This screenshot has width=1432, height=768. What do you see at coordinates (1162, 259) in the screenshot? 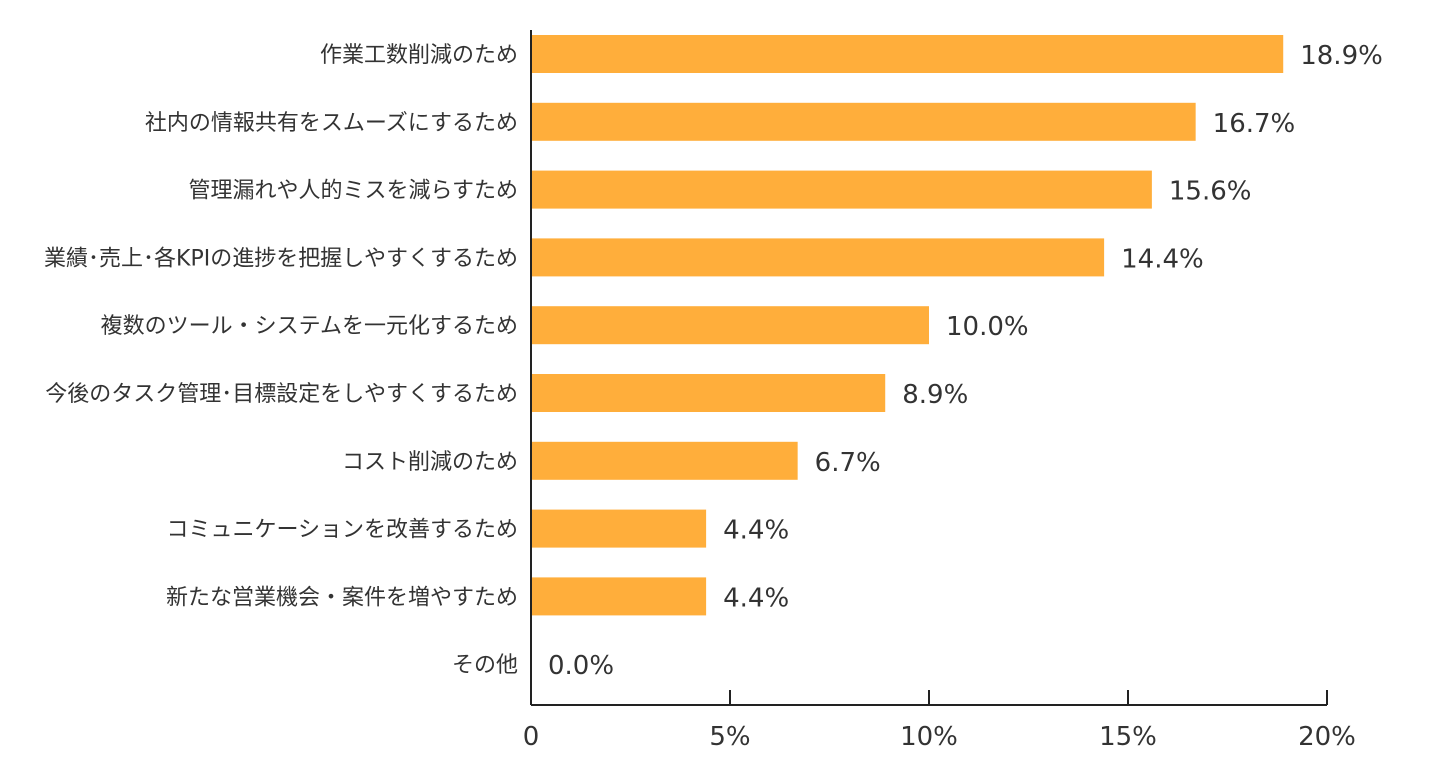
I see `data-label: 14.4%` at bounding box center [1162, 259].